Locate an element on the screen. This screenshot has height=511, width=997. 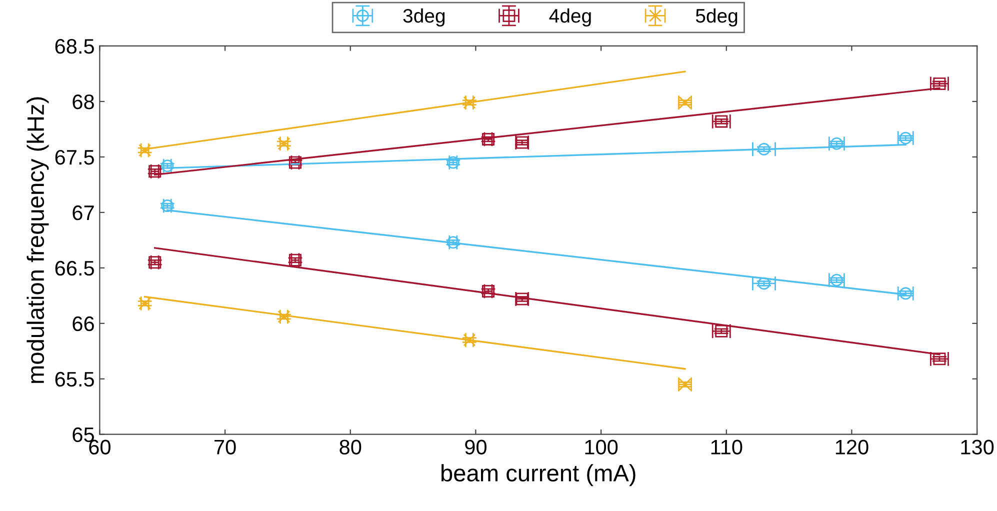
y-tick-label: 67 is located at coordinates (83, 212).